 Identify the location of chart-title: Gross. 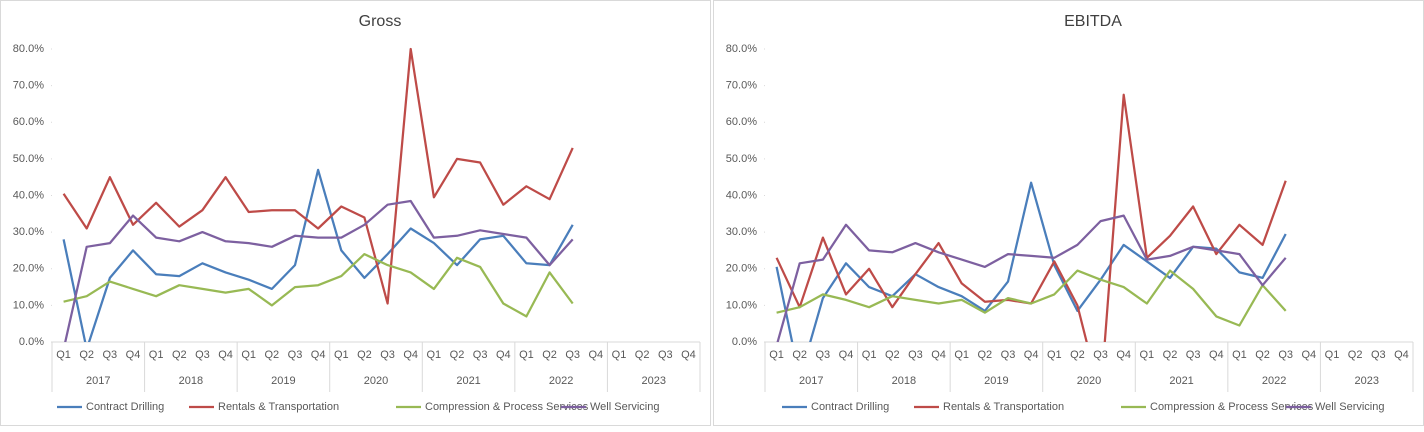
(380, 21).